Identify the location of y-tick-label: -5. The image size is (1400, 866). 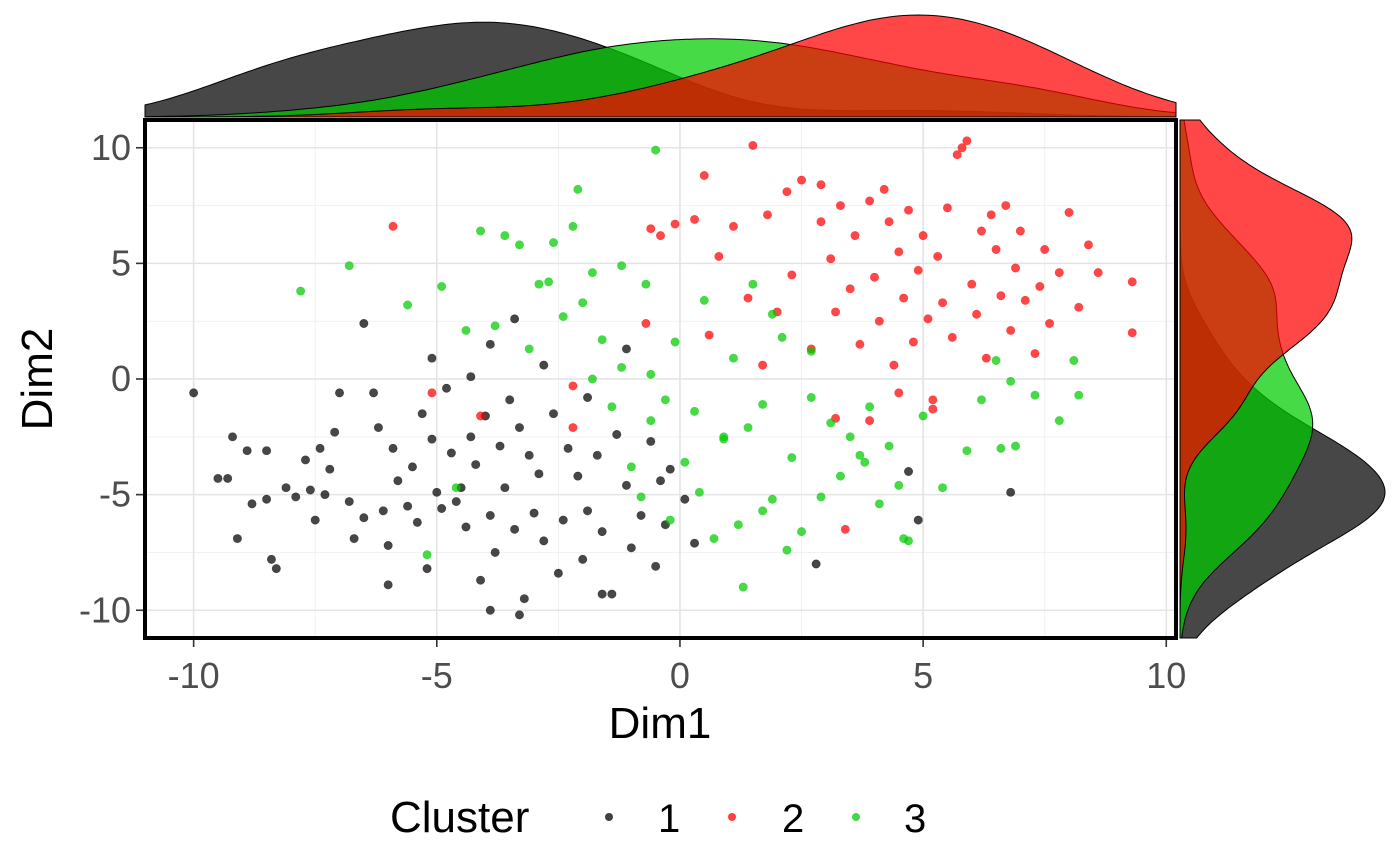
(115, 494).